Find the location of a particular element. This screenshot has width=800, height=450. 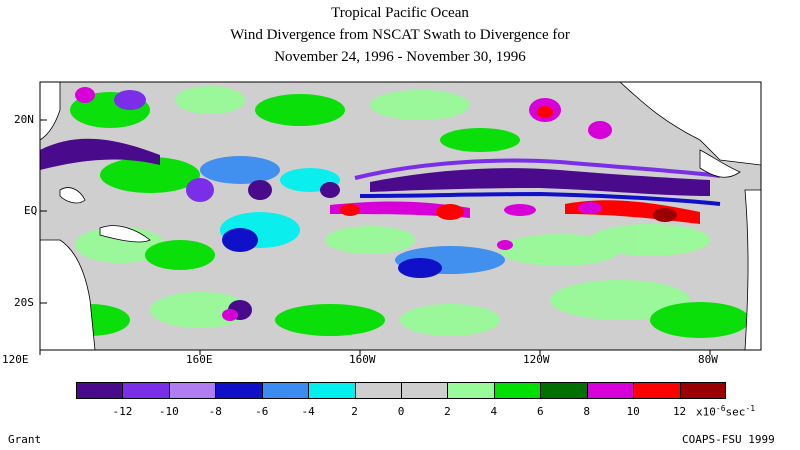

map-title-line1: Tropical Pacific Ocean is located at coordinates (400, 13).